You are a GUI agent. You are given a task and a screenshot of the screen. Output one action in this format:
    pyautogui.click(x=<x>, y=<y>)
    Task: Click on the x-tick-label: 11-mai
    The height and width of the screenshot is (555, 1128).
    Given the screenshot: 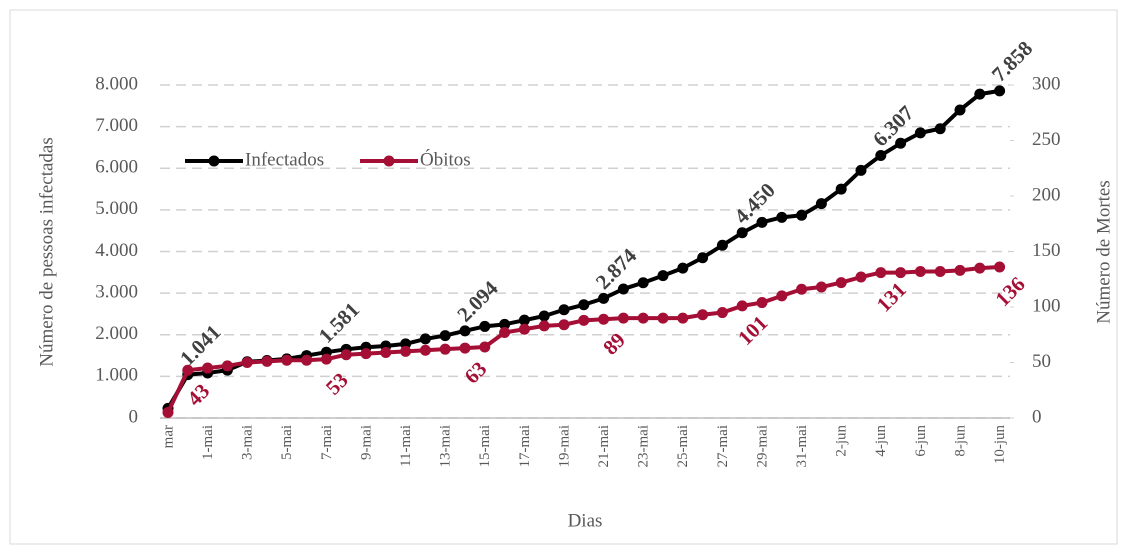 What is the action you would take?
    pyautogui.click(x=406, y=446)
    